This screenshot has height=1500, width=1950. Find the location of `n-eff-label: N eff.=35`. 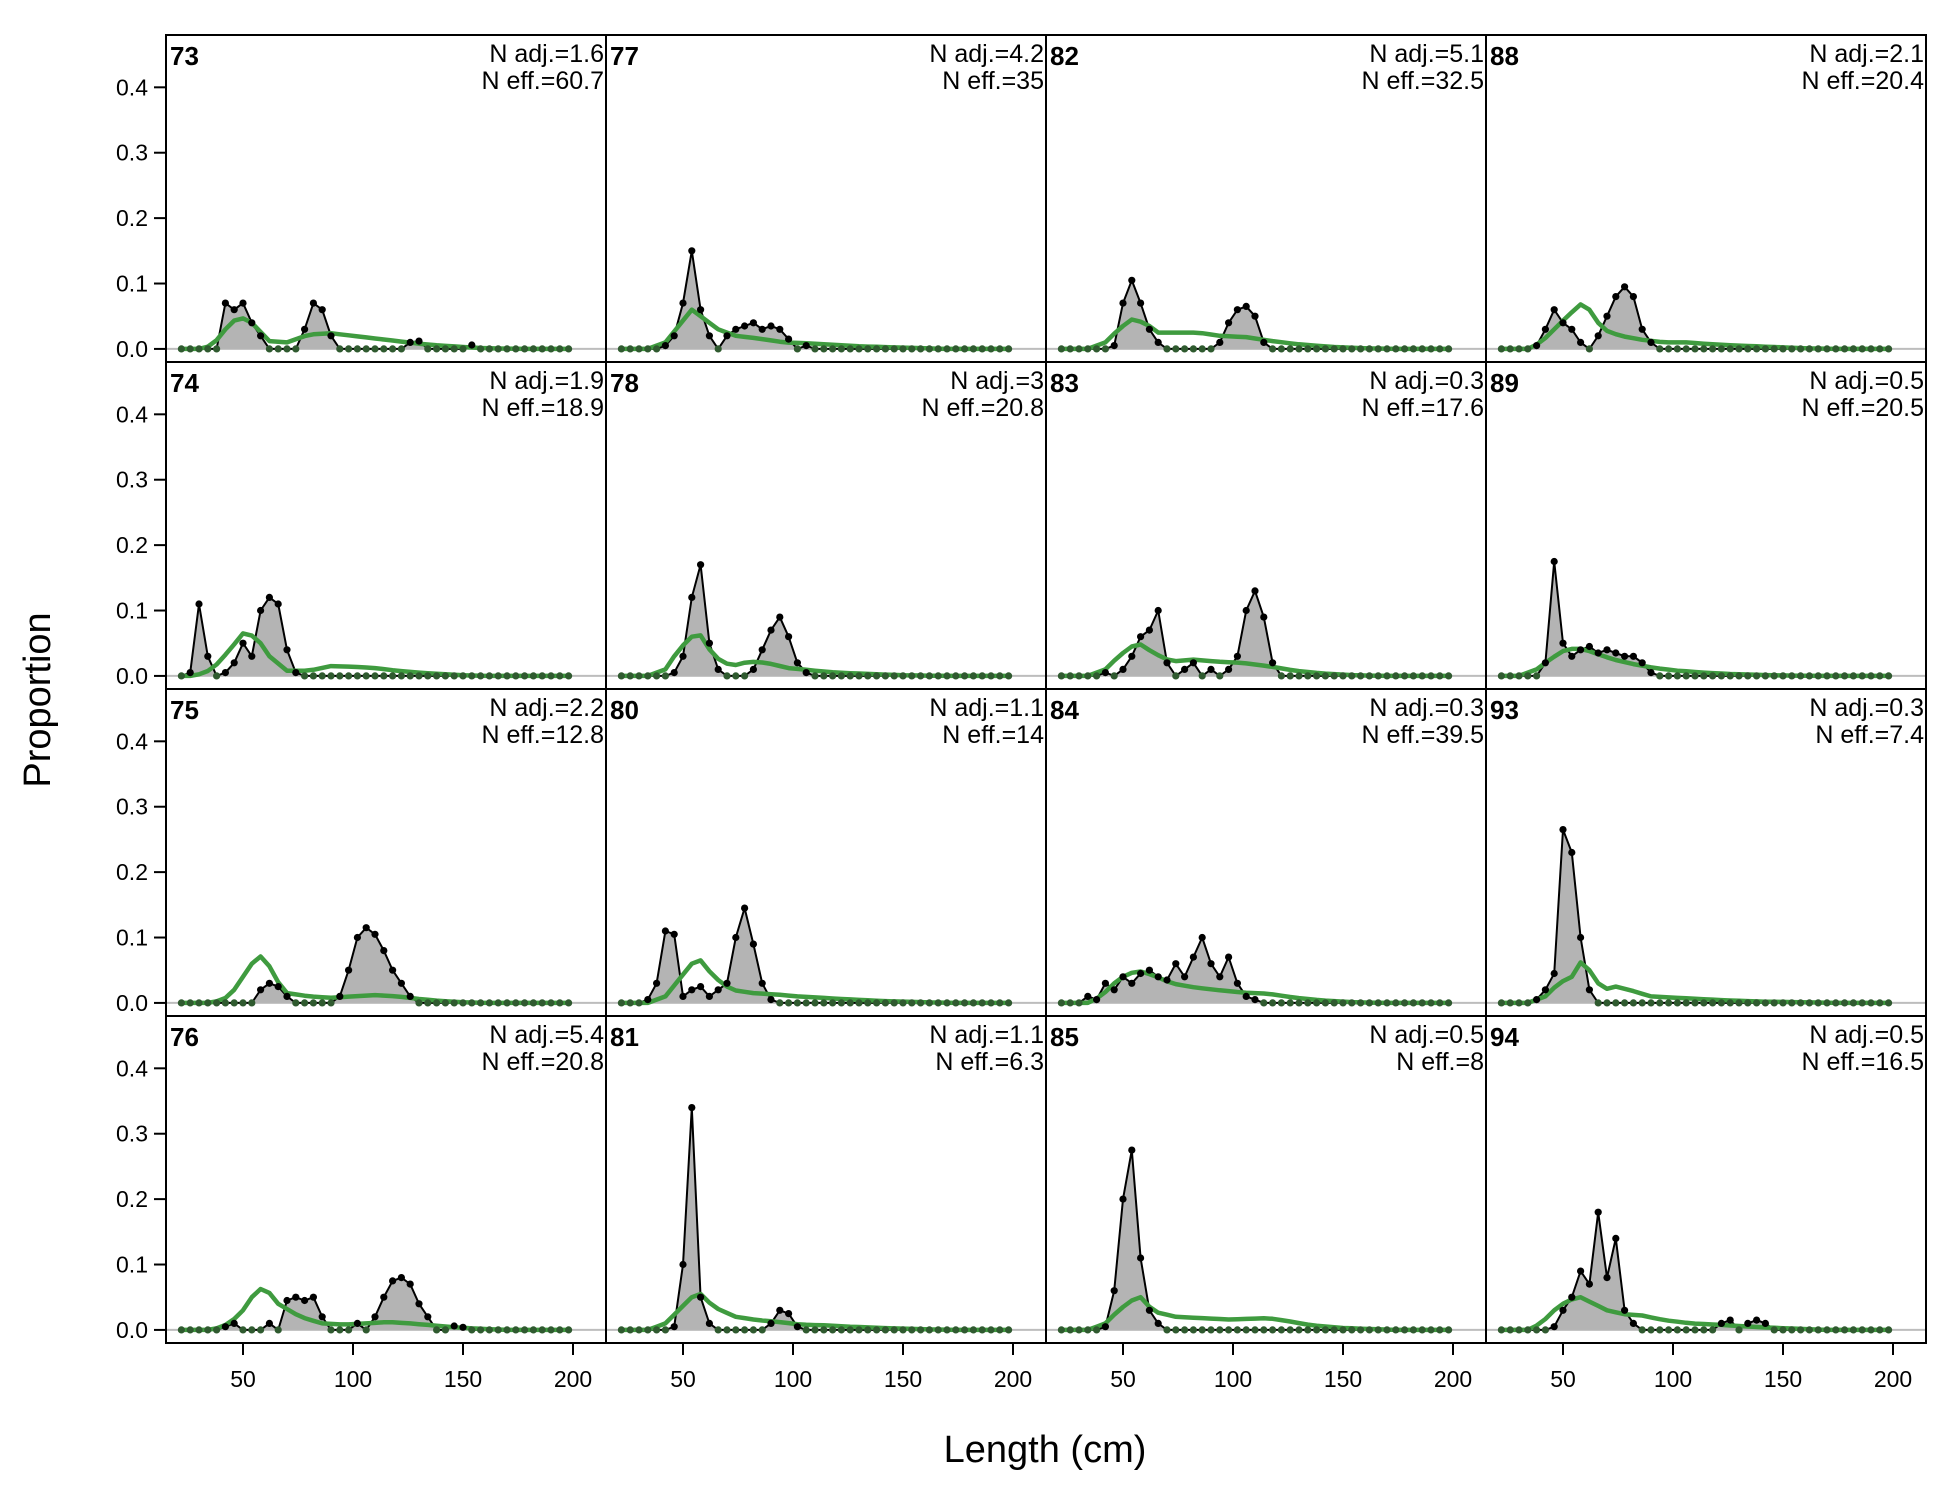

n-eff-label: N eff.=35 is located at coordinates (993, 81).